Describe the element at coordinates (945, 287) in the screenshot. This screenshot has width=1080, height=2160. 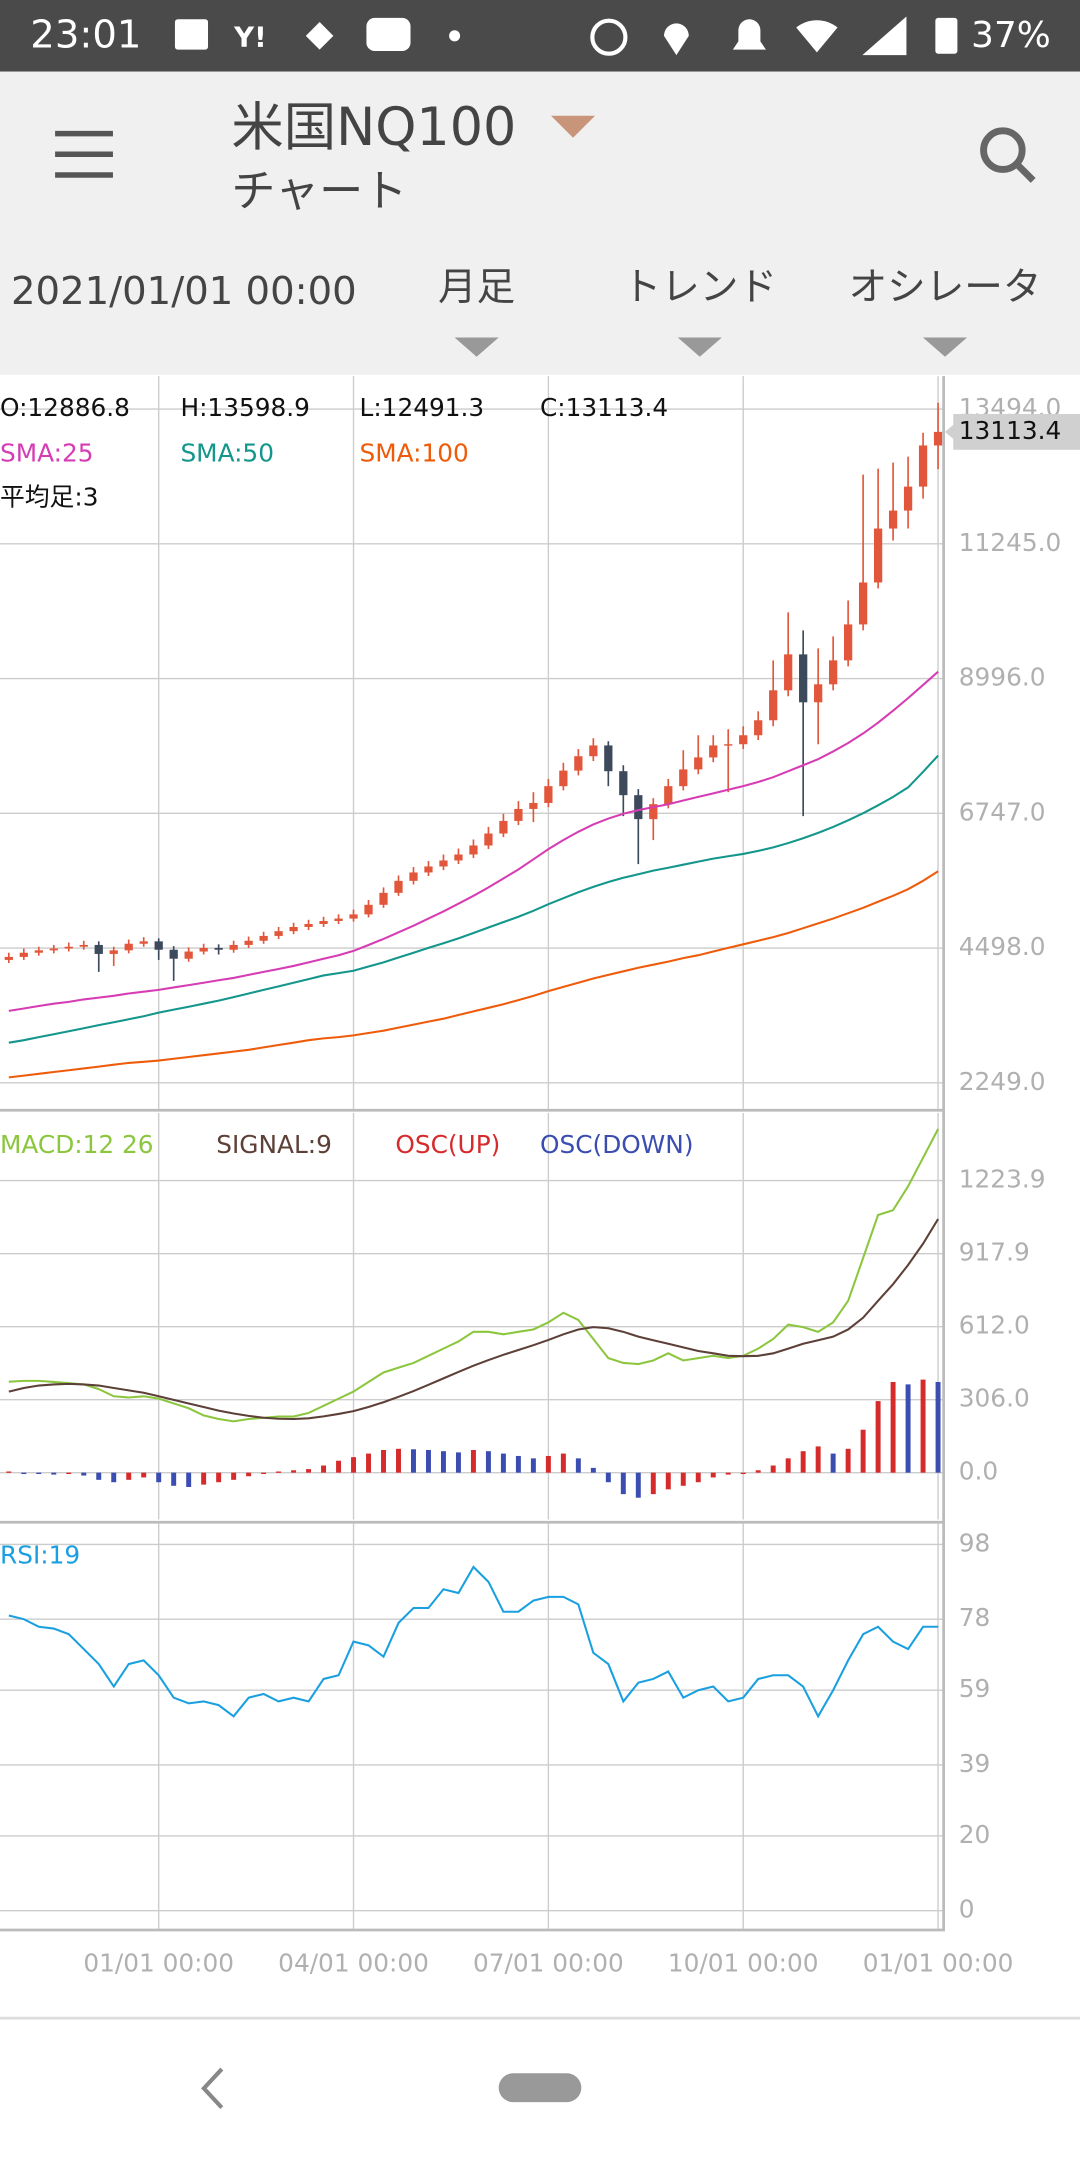
I see `tab-oscillator: オシレータ` at that location.